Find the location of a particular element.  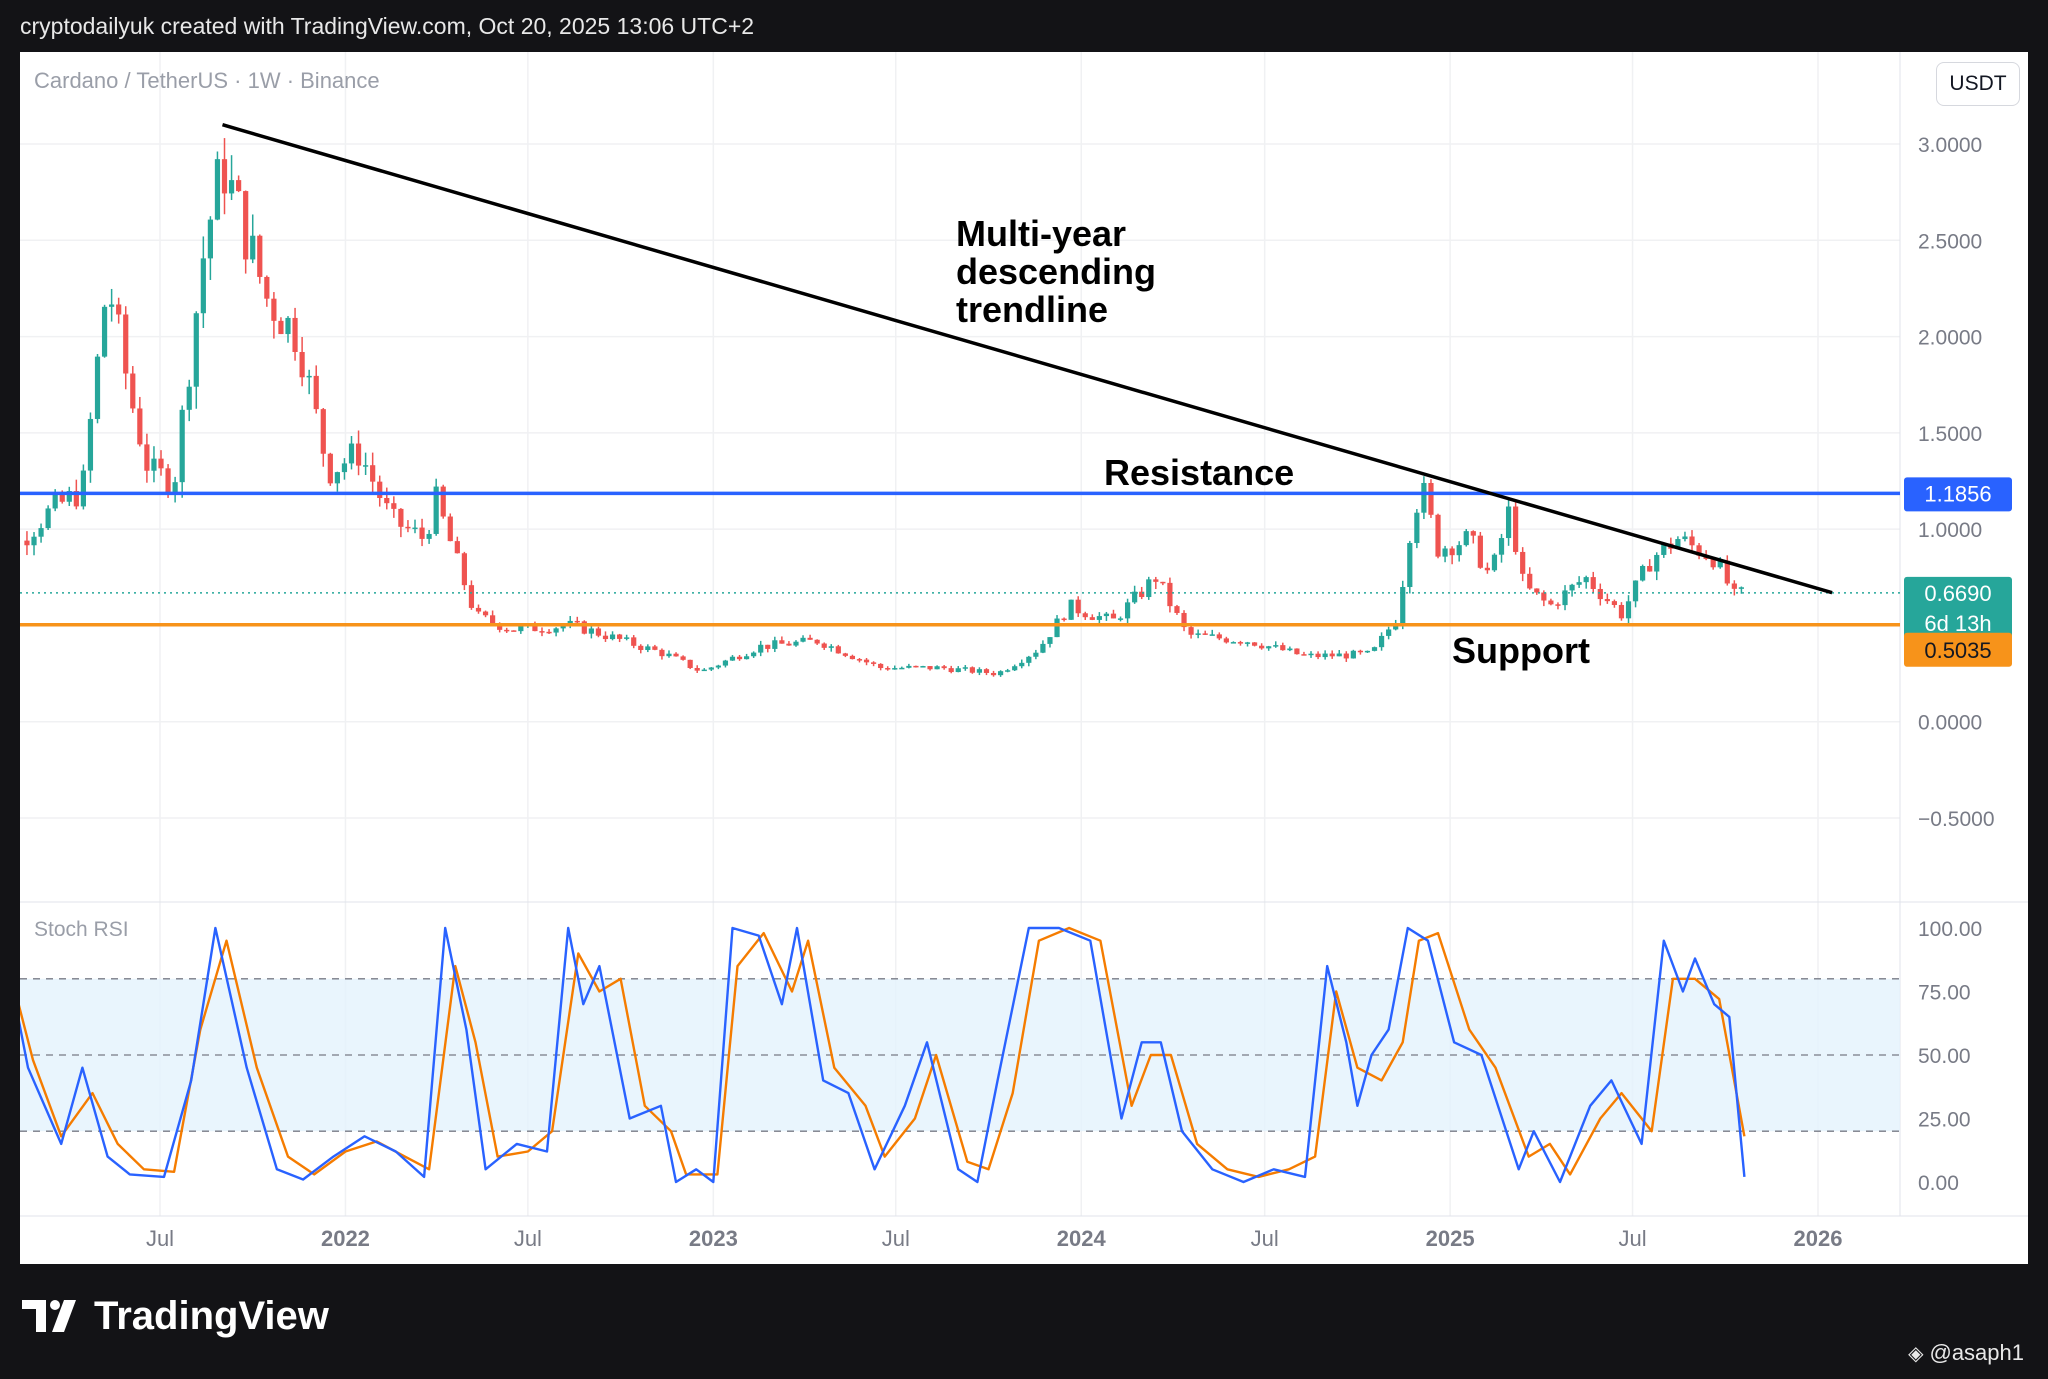

last-price-tag: 0.6690 6d 13h is located at coordinates (1958, 608).